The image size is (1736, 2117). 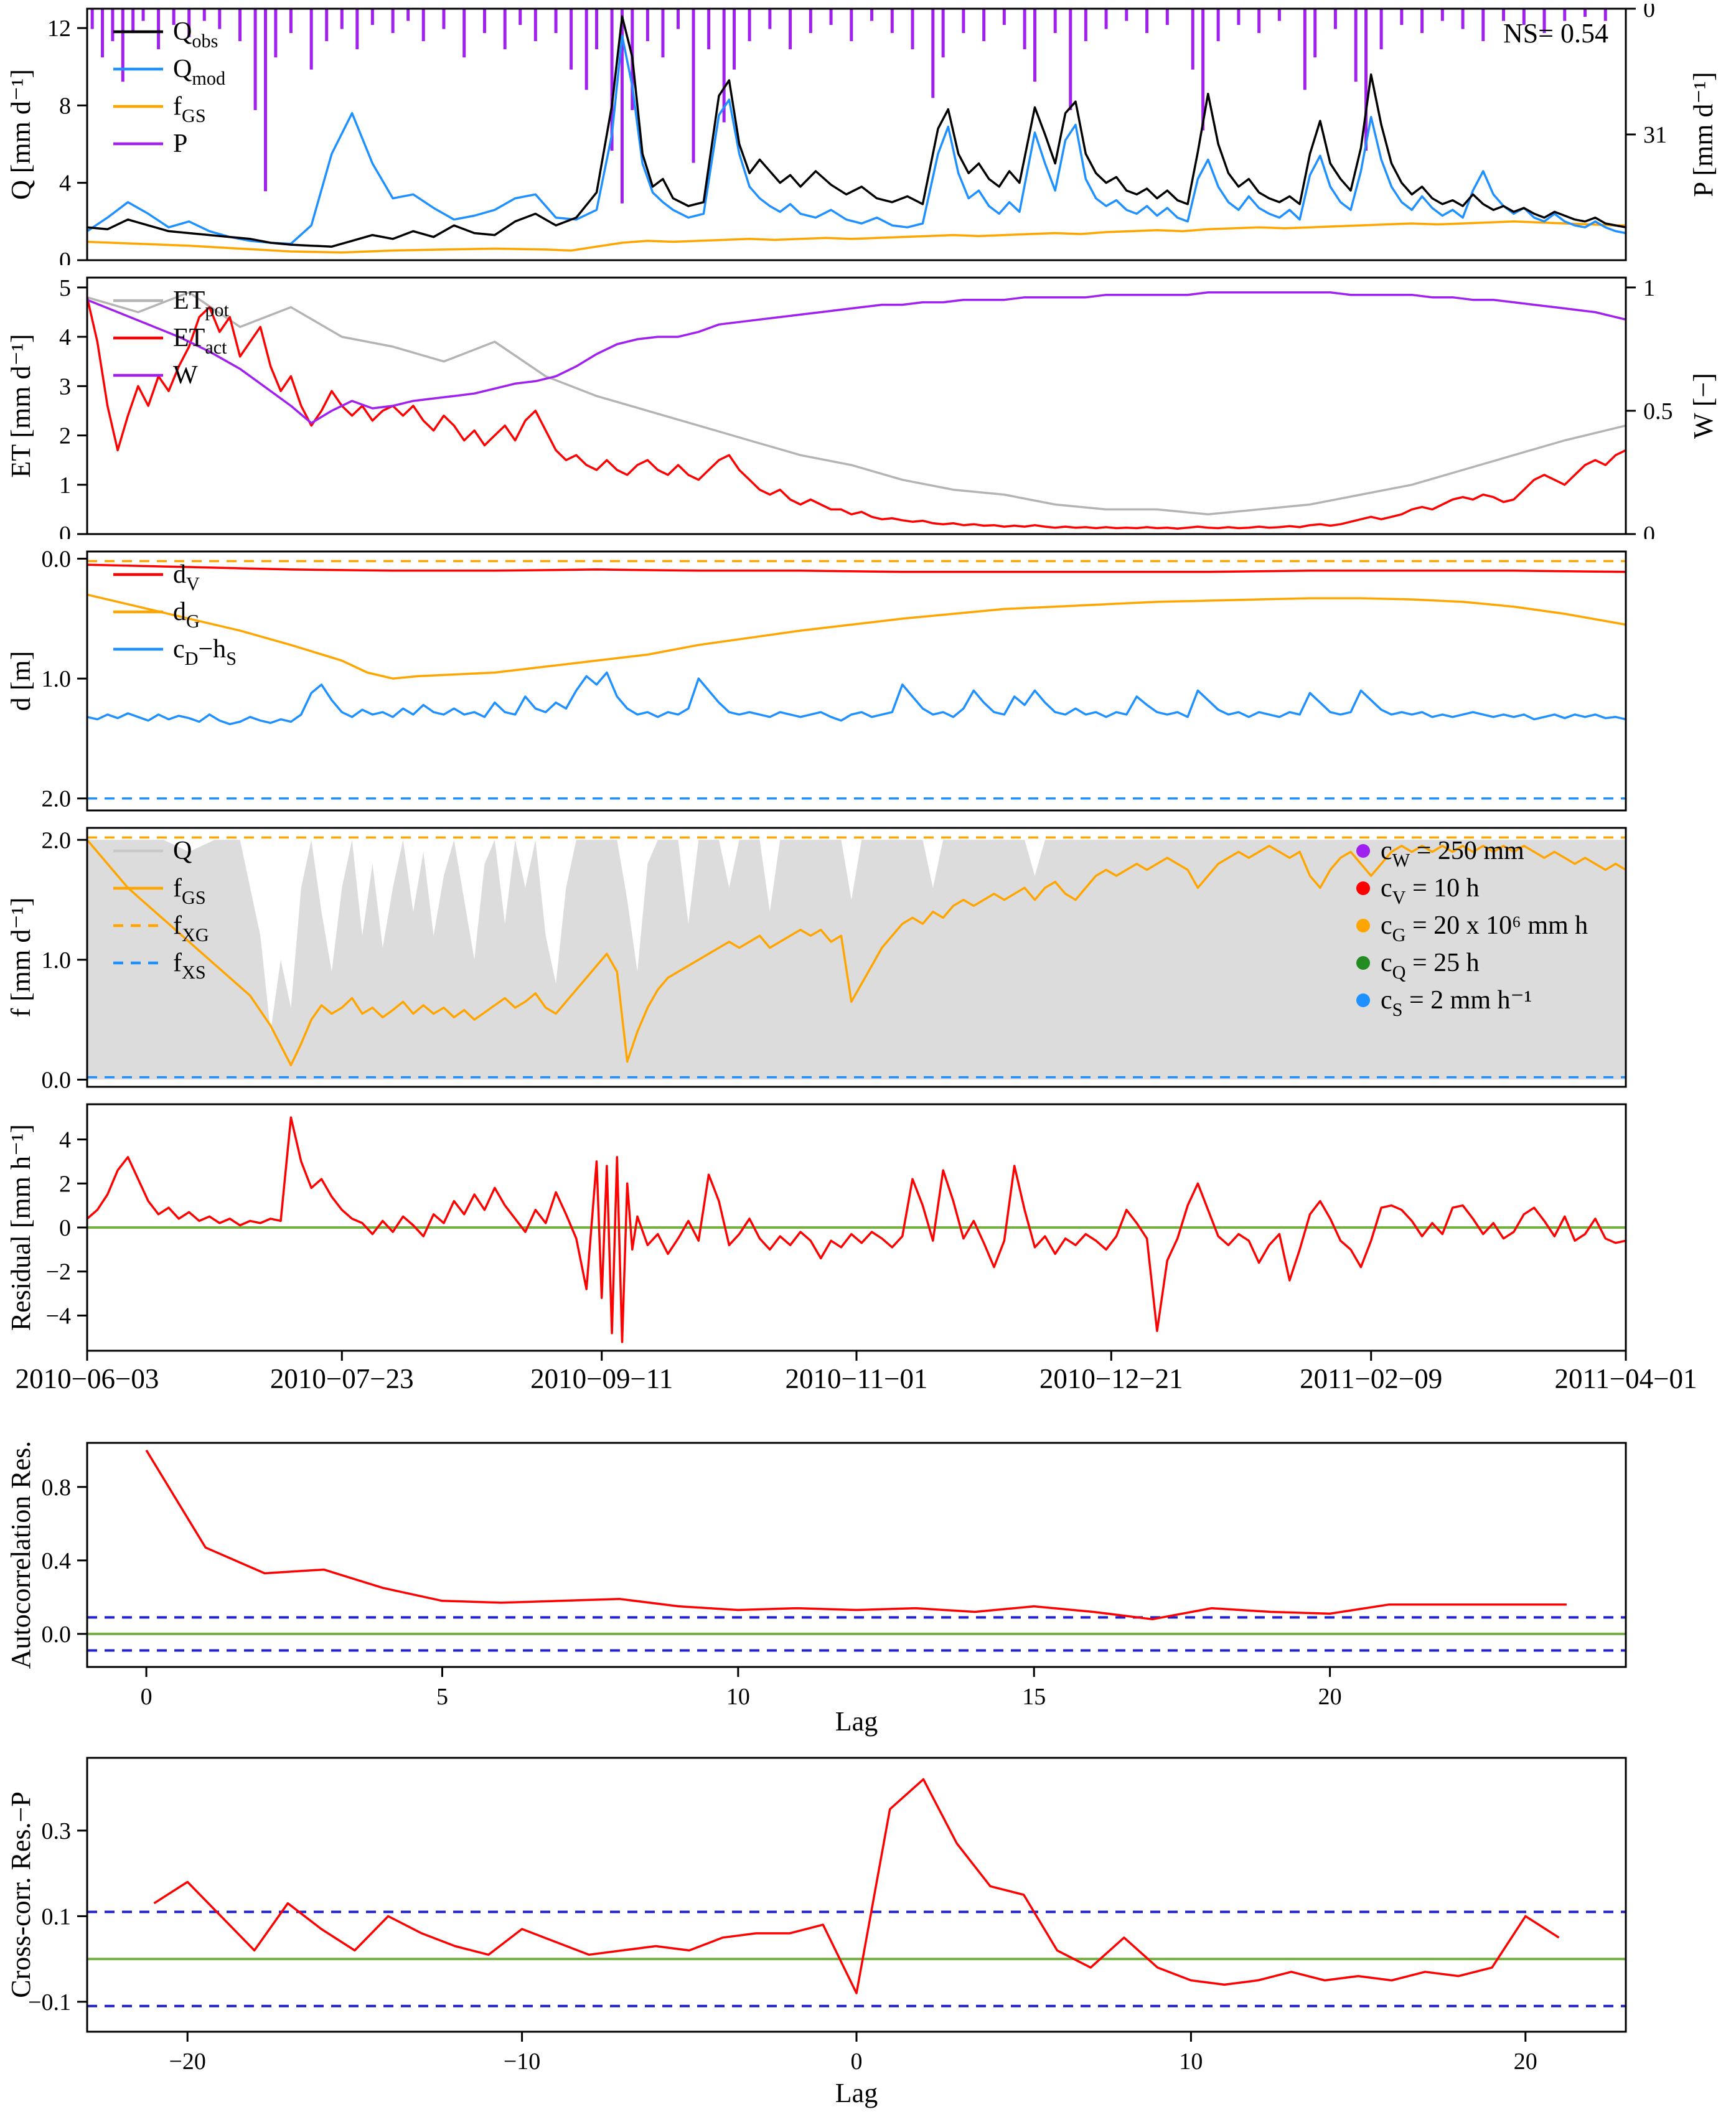 I want to click on axis-text: 8, so click(x=65, y=106).